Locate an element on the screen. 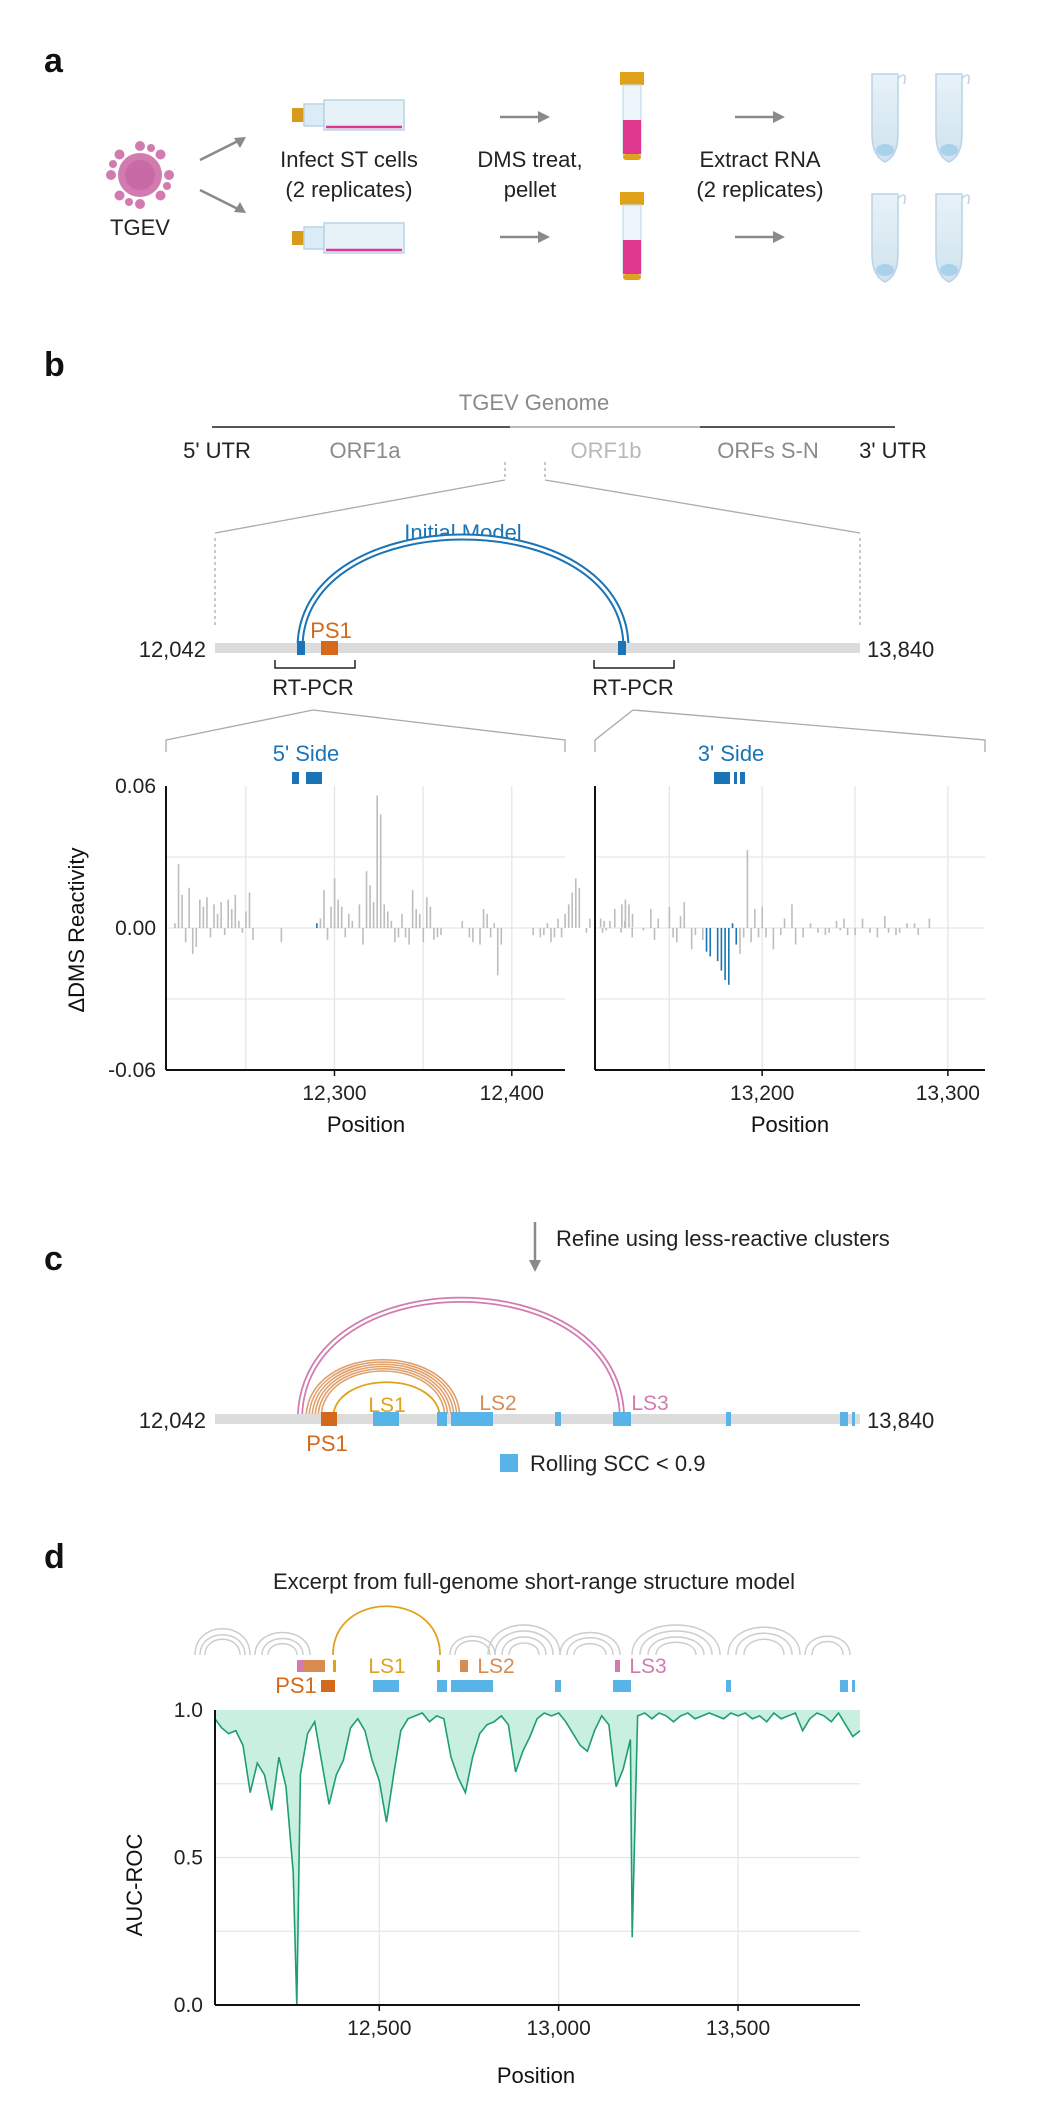  x-tick-label: 13,500 is located at coordinates (738, 2028).